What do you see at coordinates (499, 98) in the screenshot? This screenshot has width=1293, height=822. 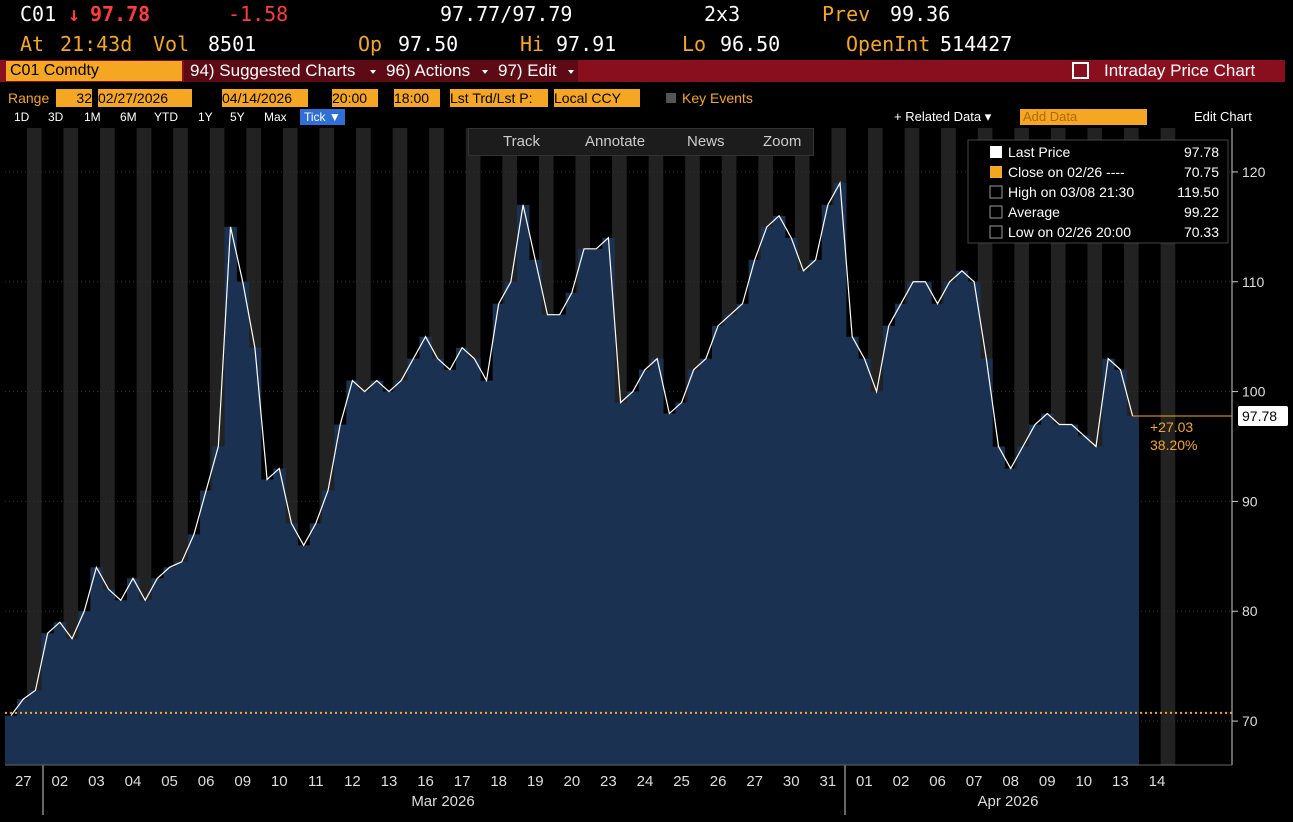 I see `field: Lst Trd/Lst P:` at bounding box center [499, 98].